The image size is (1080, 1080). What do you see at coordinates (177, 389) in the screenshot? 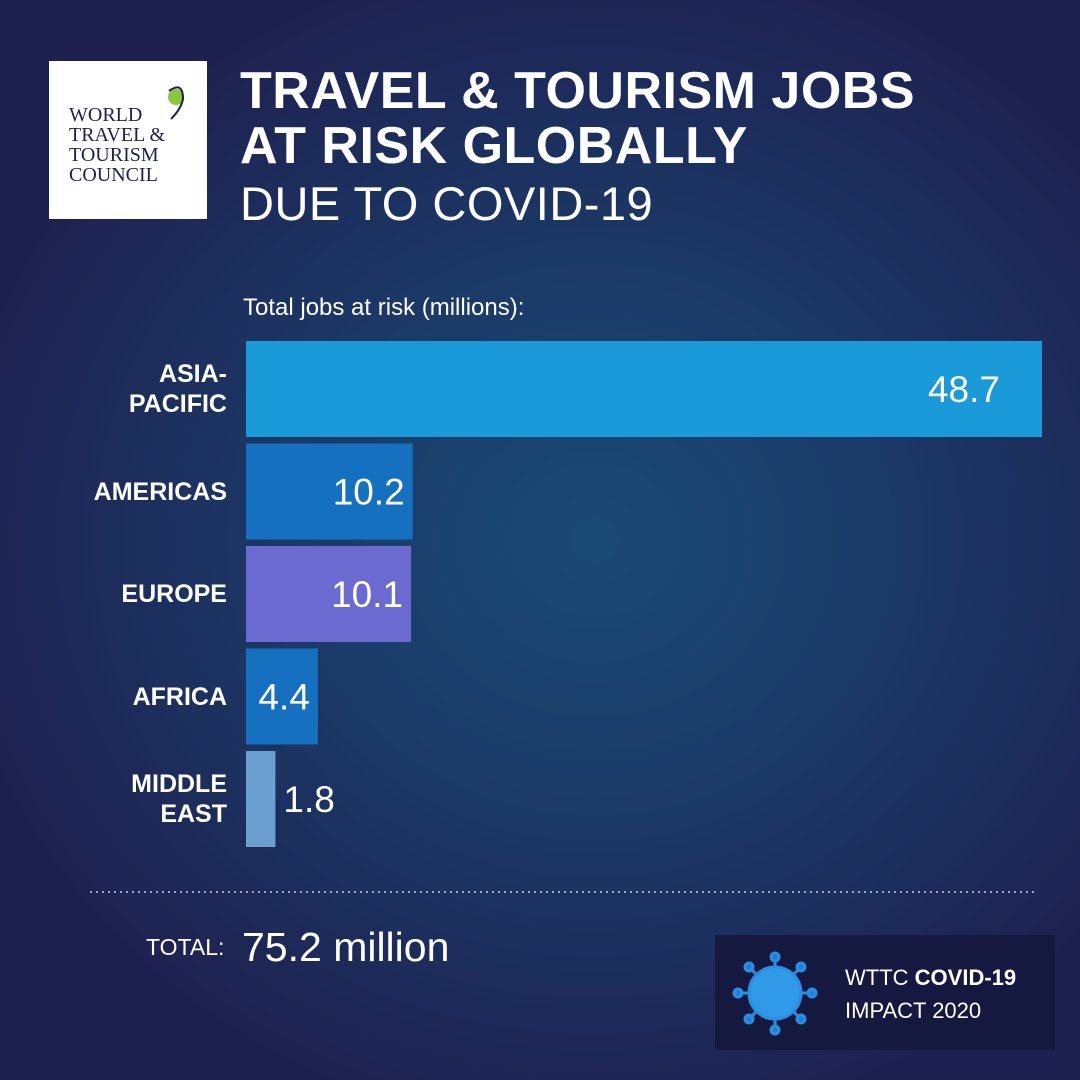
I see `category-label: ASIA-PACIFIC` at bounding box center [177, 389].